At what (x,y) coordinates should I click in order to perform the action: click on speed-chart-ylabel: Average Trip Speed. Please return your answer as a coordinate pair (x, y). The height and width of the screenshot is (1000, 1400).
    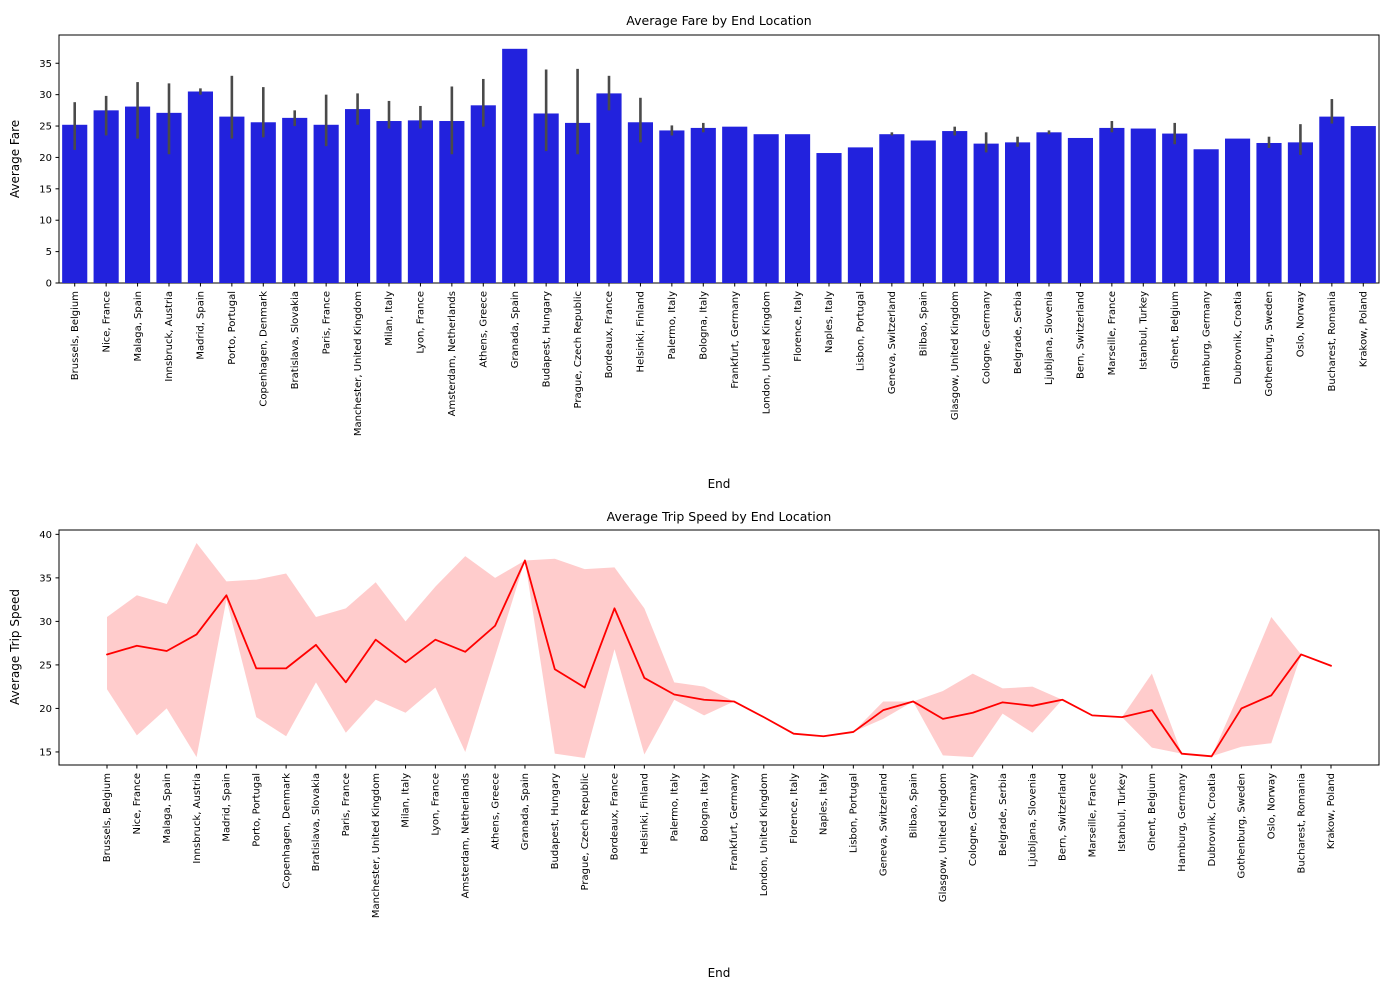
    Looking at the image, I should click on (15, 647).